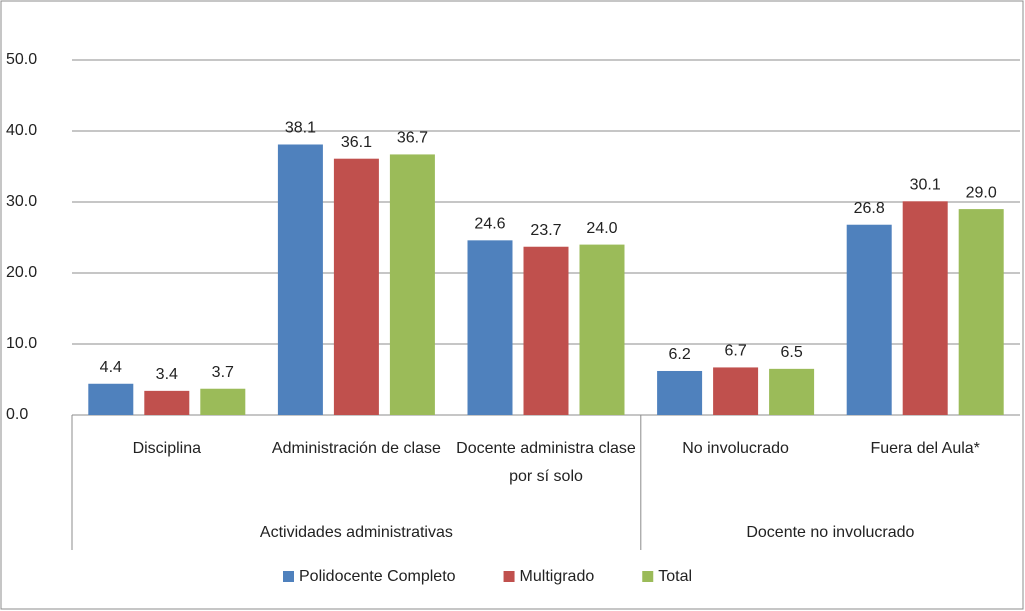 The image size is (1025, 611). What do you see at coordinates (546, 462) in the screenshot?
I see `x-tick-label: Docente administra clase por sí solo` at bounding box center [546, 462].